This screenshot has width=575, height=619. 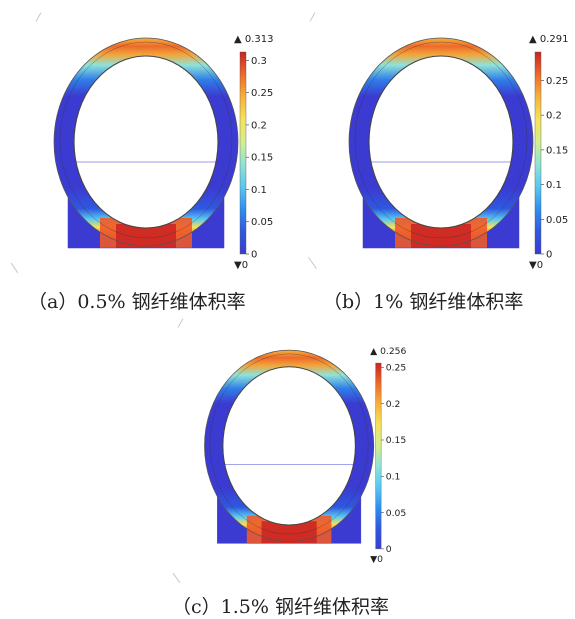 I want to click on colorbar: ▲ 0.313 ▼0 0.3 0.25 0.2 0.15 0.1 0.05 0, so click(x=254, y=152).